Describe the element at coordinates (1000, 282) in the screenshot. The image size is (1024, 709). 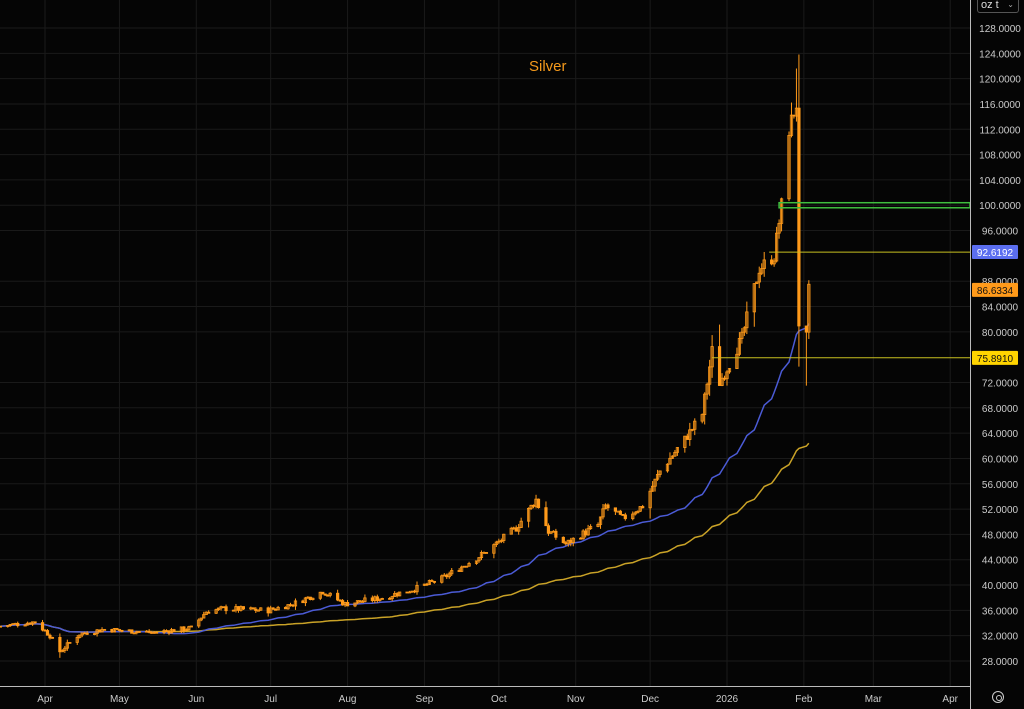
I see `y-tick-label: 88.0000` at that location.